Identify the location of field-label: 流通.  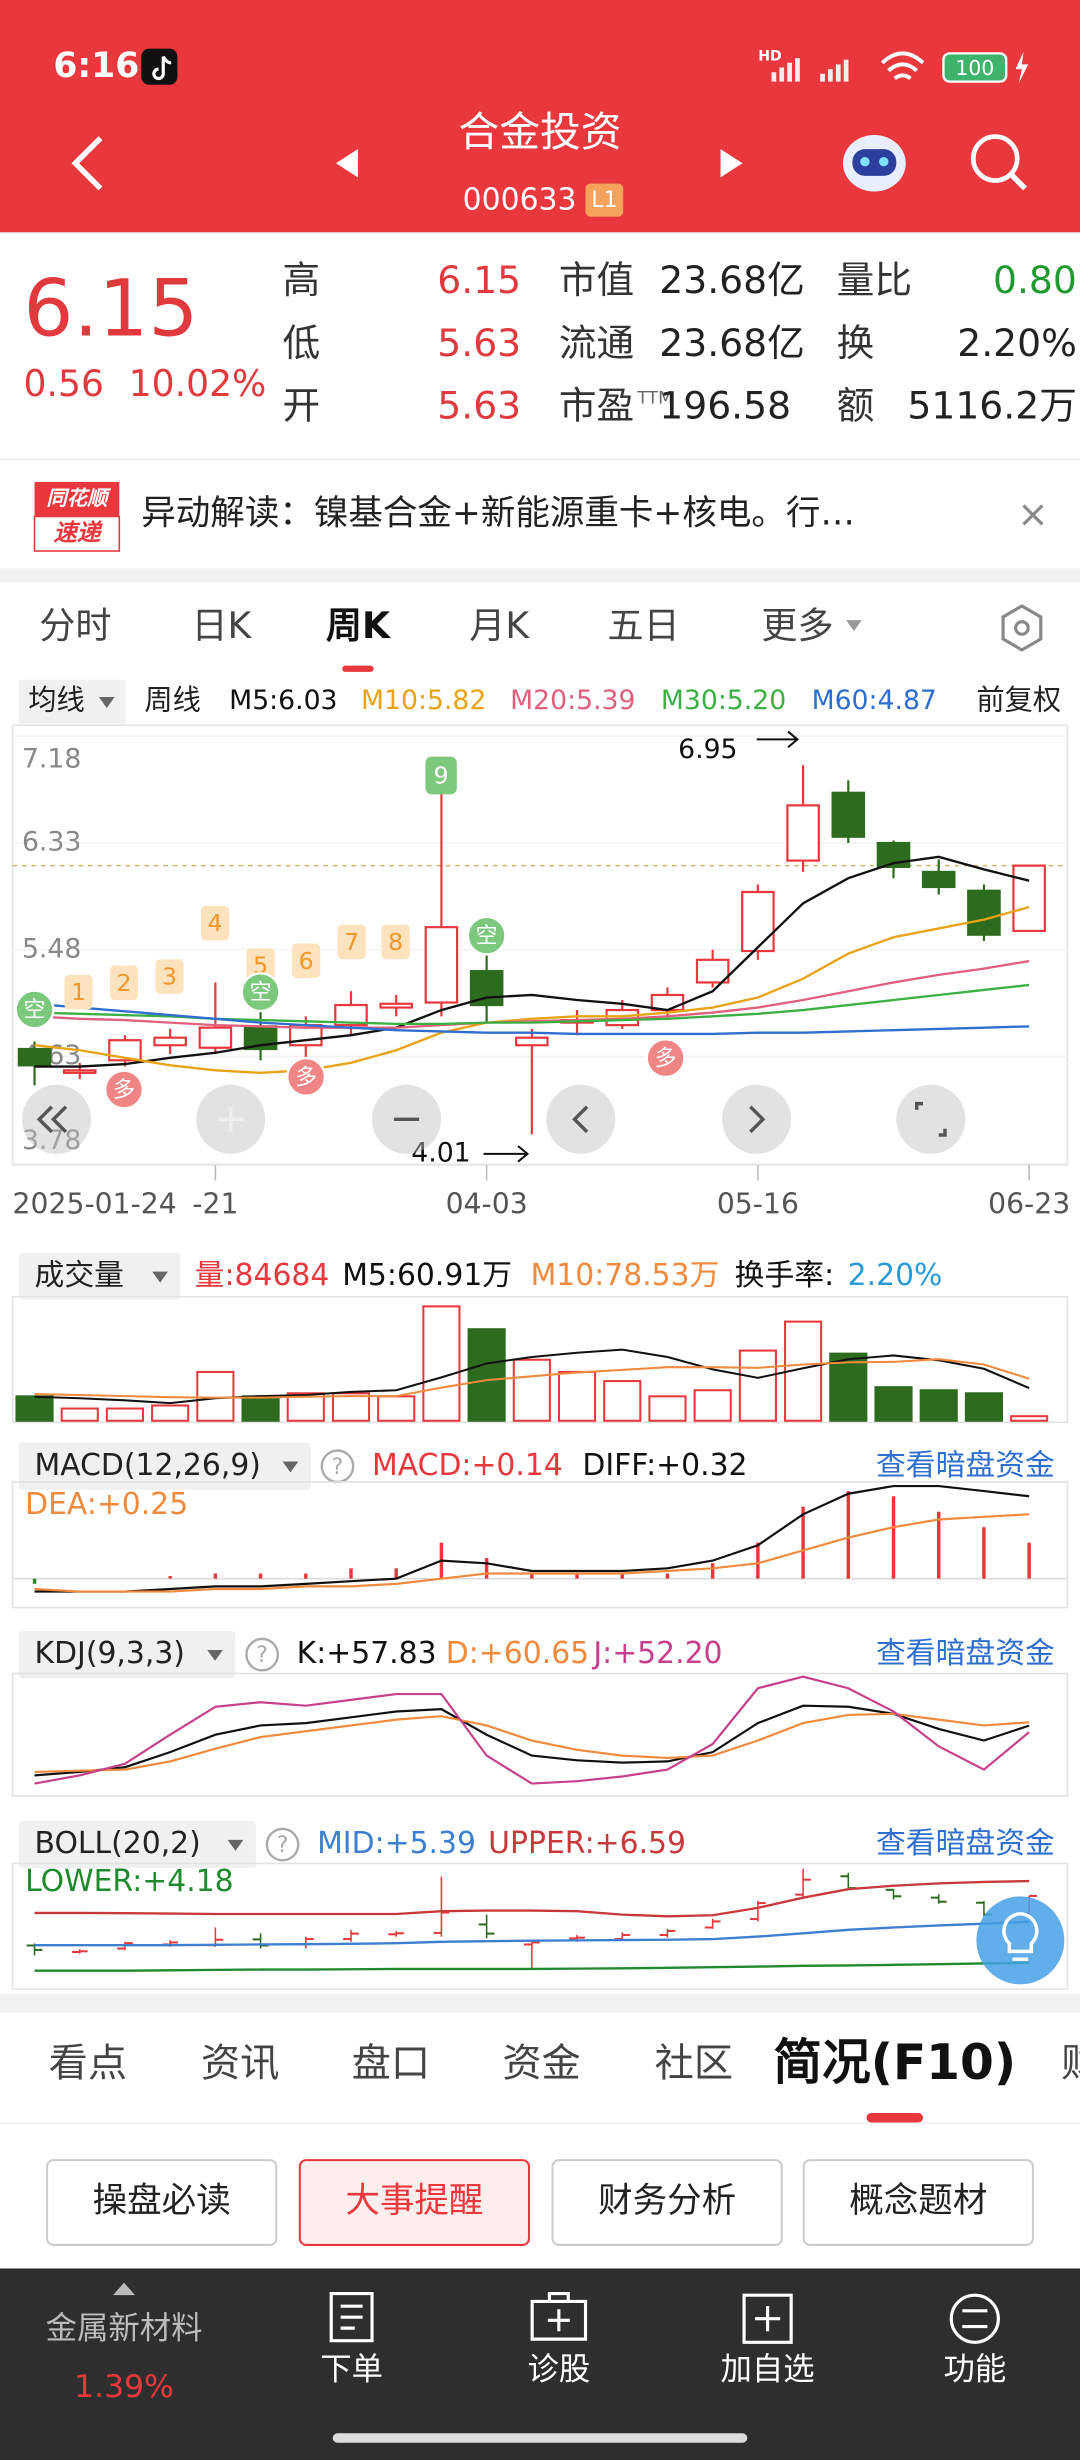
(596, 343).